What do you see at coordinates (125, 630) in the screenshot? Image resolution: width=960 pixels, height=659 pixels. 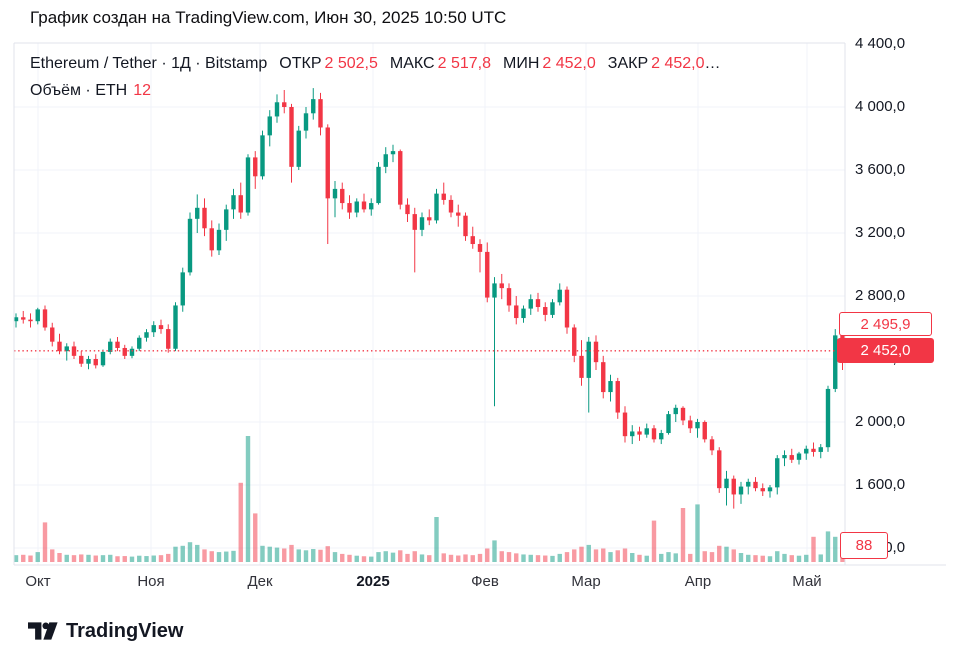 I see `brand-name: TradingView` at bounding box center [125, 630].